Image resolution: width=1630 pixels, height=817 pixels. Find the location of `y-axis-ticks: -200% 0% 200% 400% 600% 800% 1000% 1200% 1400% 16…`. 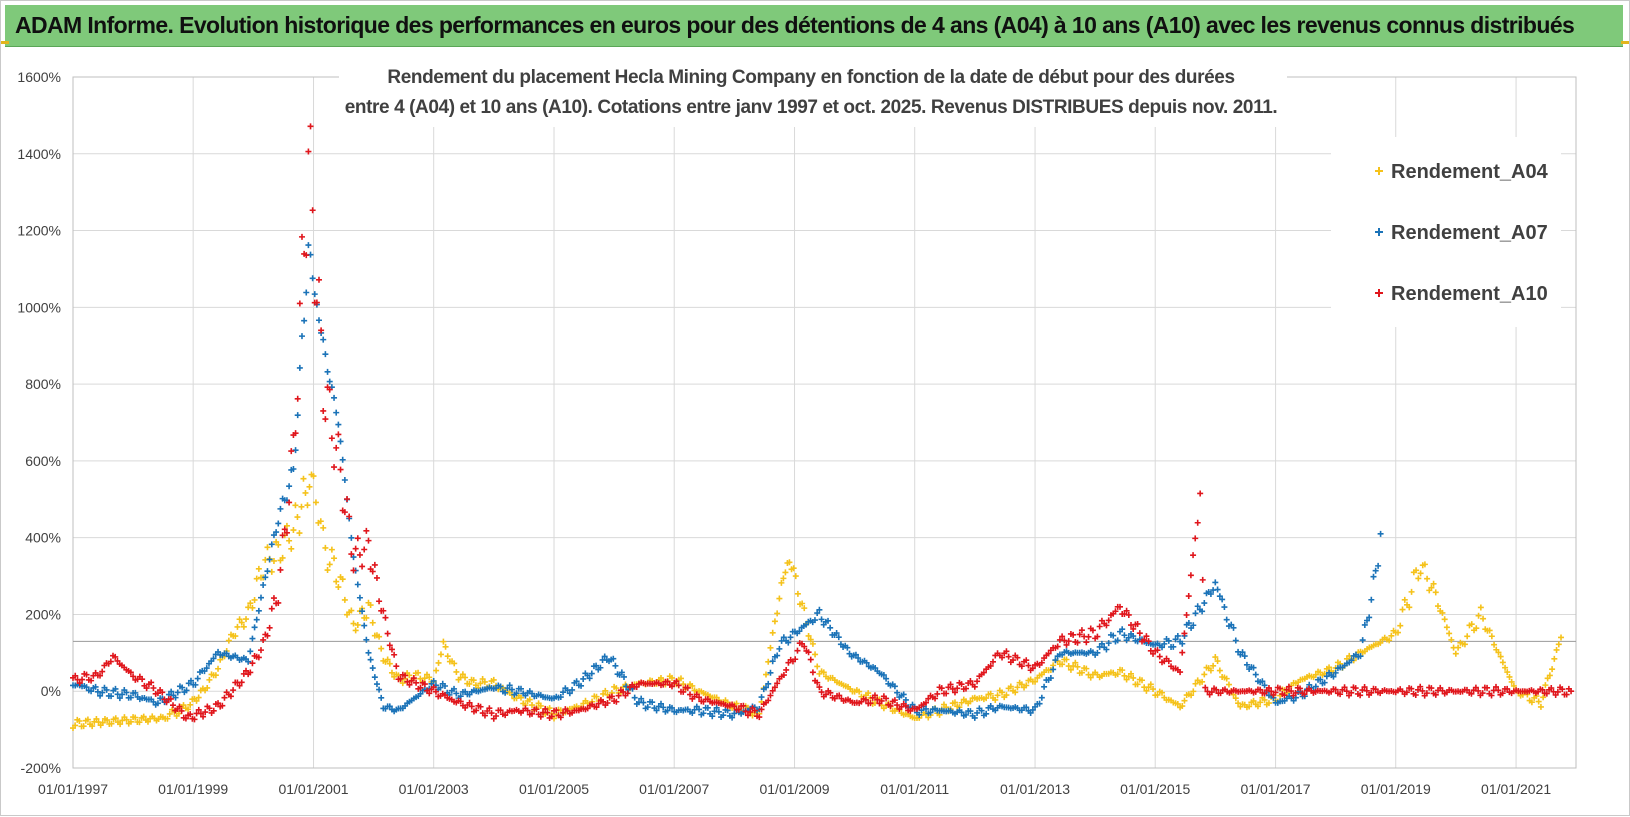

y-axis-ticks: -200% 0% 200% 400% 600% 800% 1000% 1200% 1400% 16… is located at coordinates (39, 422).